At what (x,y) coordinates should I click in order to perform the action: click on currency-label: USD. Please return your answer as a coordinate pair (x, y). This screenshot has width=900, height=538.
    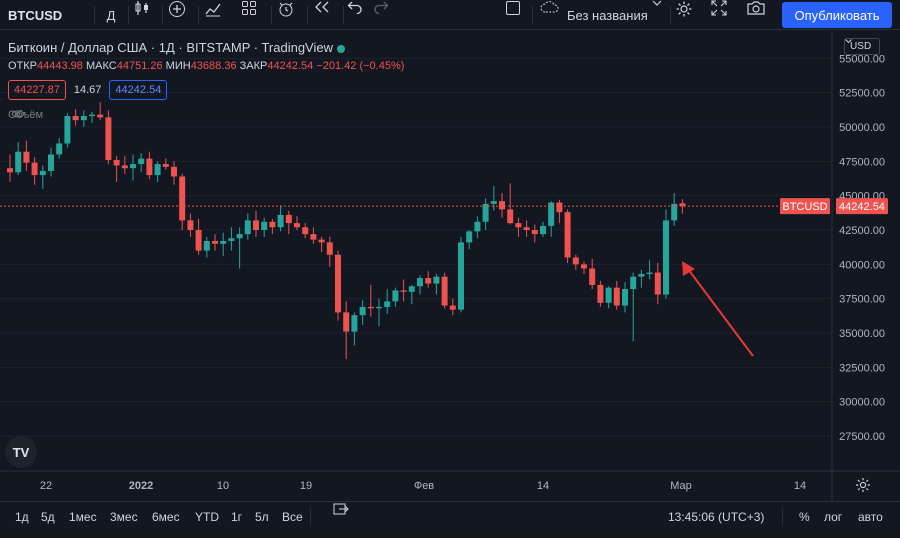
    Looking at the image, I should click on (861, 46).